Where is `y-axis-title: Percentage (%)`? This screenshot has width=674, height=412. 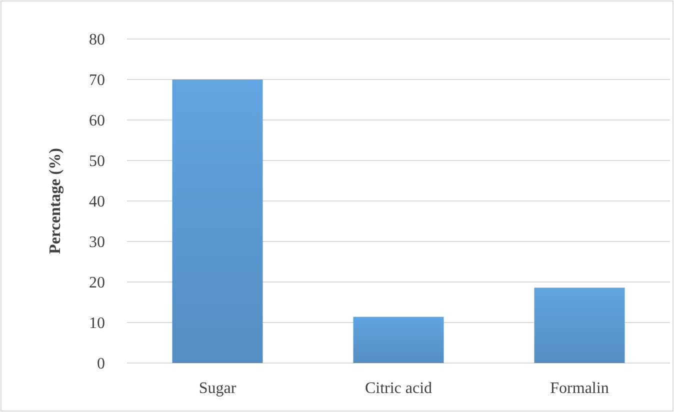
y-axis-title: Percentage (%) is located at coordinates (55, 201).